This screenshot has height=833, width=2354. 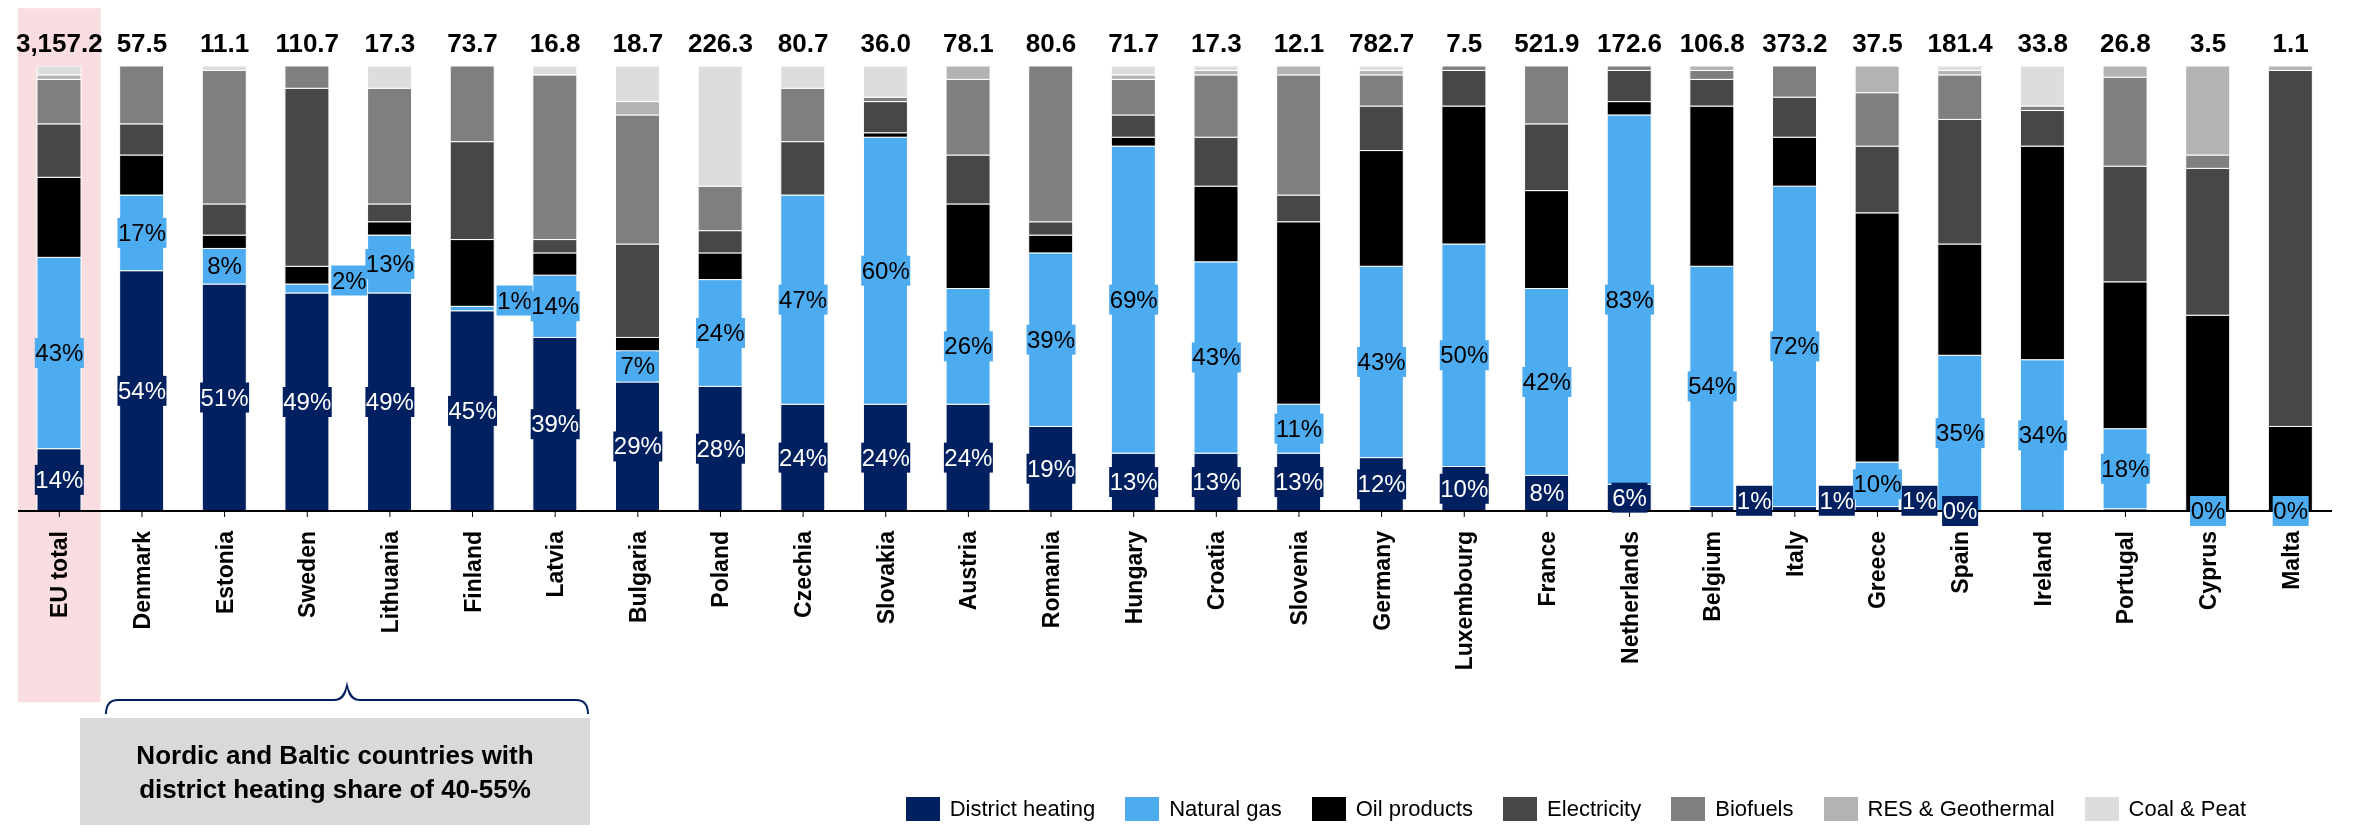 What do you see at coordinates (1051, 468) in the screenshot?
I see `data-label: 19%` at bounding box center [1051, 468].